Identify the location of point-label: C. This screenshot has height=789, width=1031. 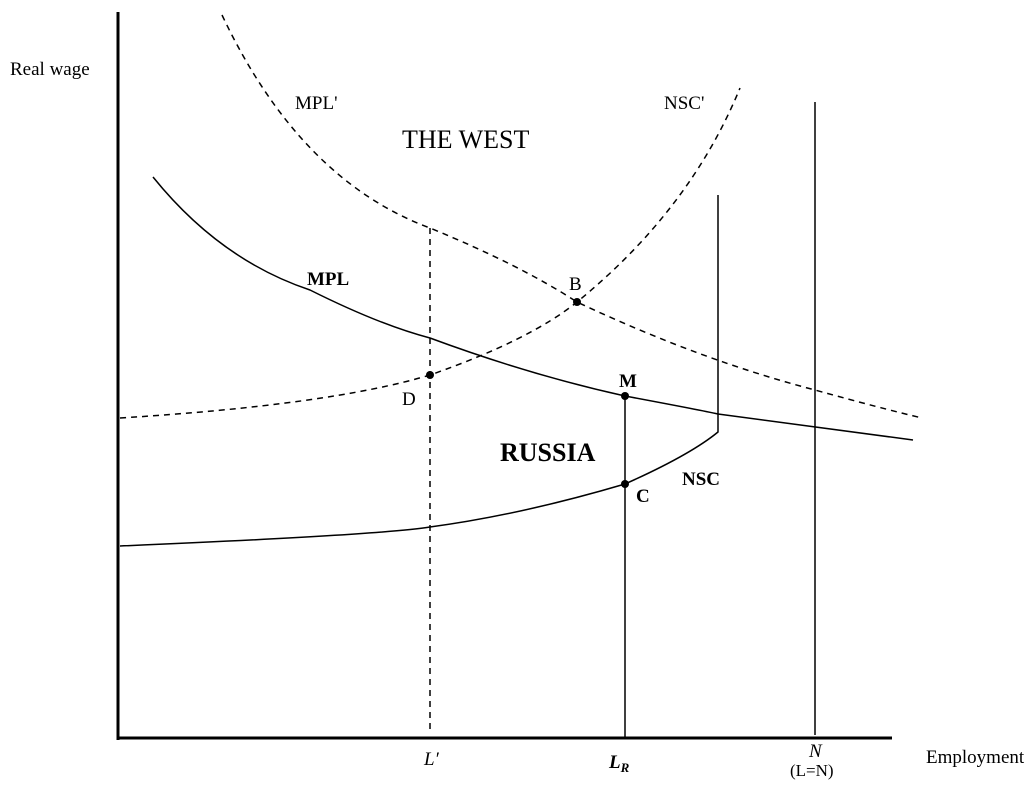
(643, 496).